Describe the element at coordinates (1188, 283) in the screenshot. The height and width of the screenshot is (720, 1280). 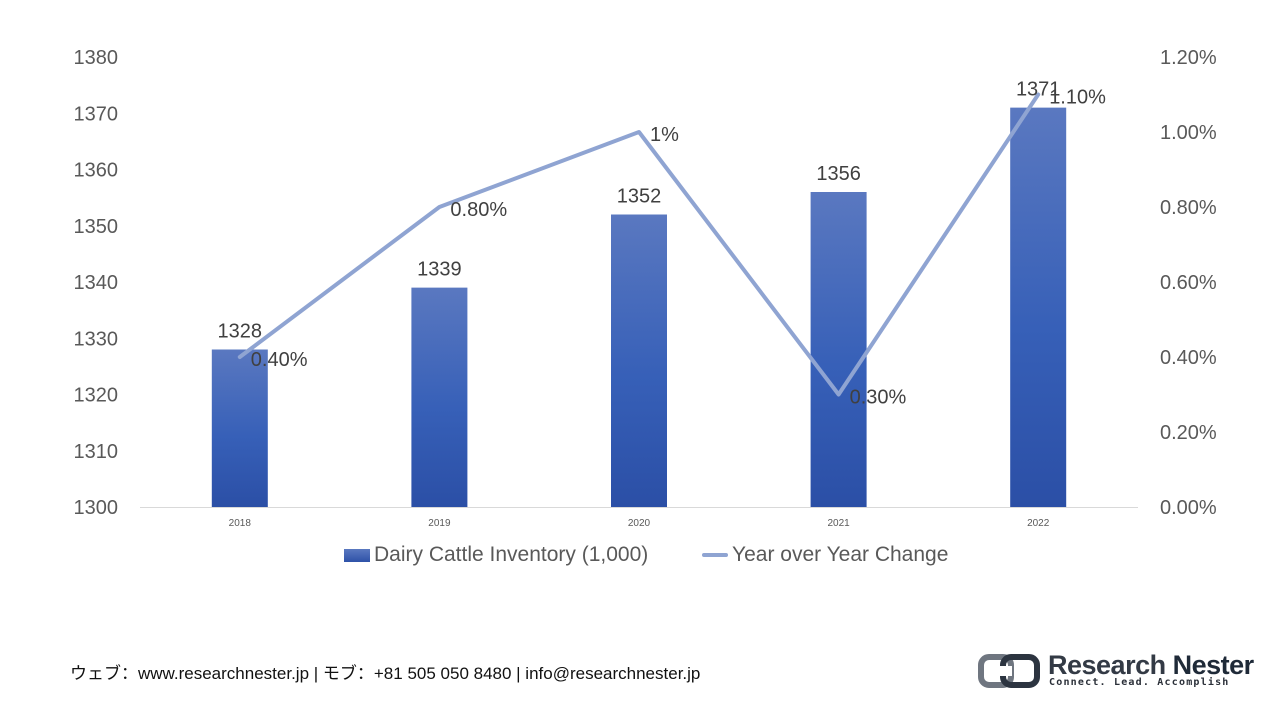
I see `y-right-tick-label: 0.60%` at that location.